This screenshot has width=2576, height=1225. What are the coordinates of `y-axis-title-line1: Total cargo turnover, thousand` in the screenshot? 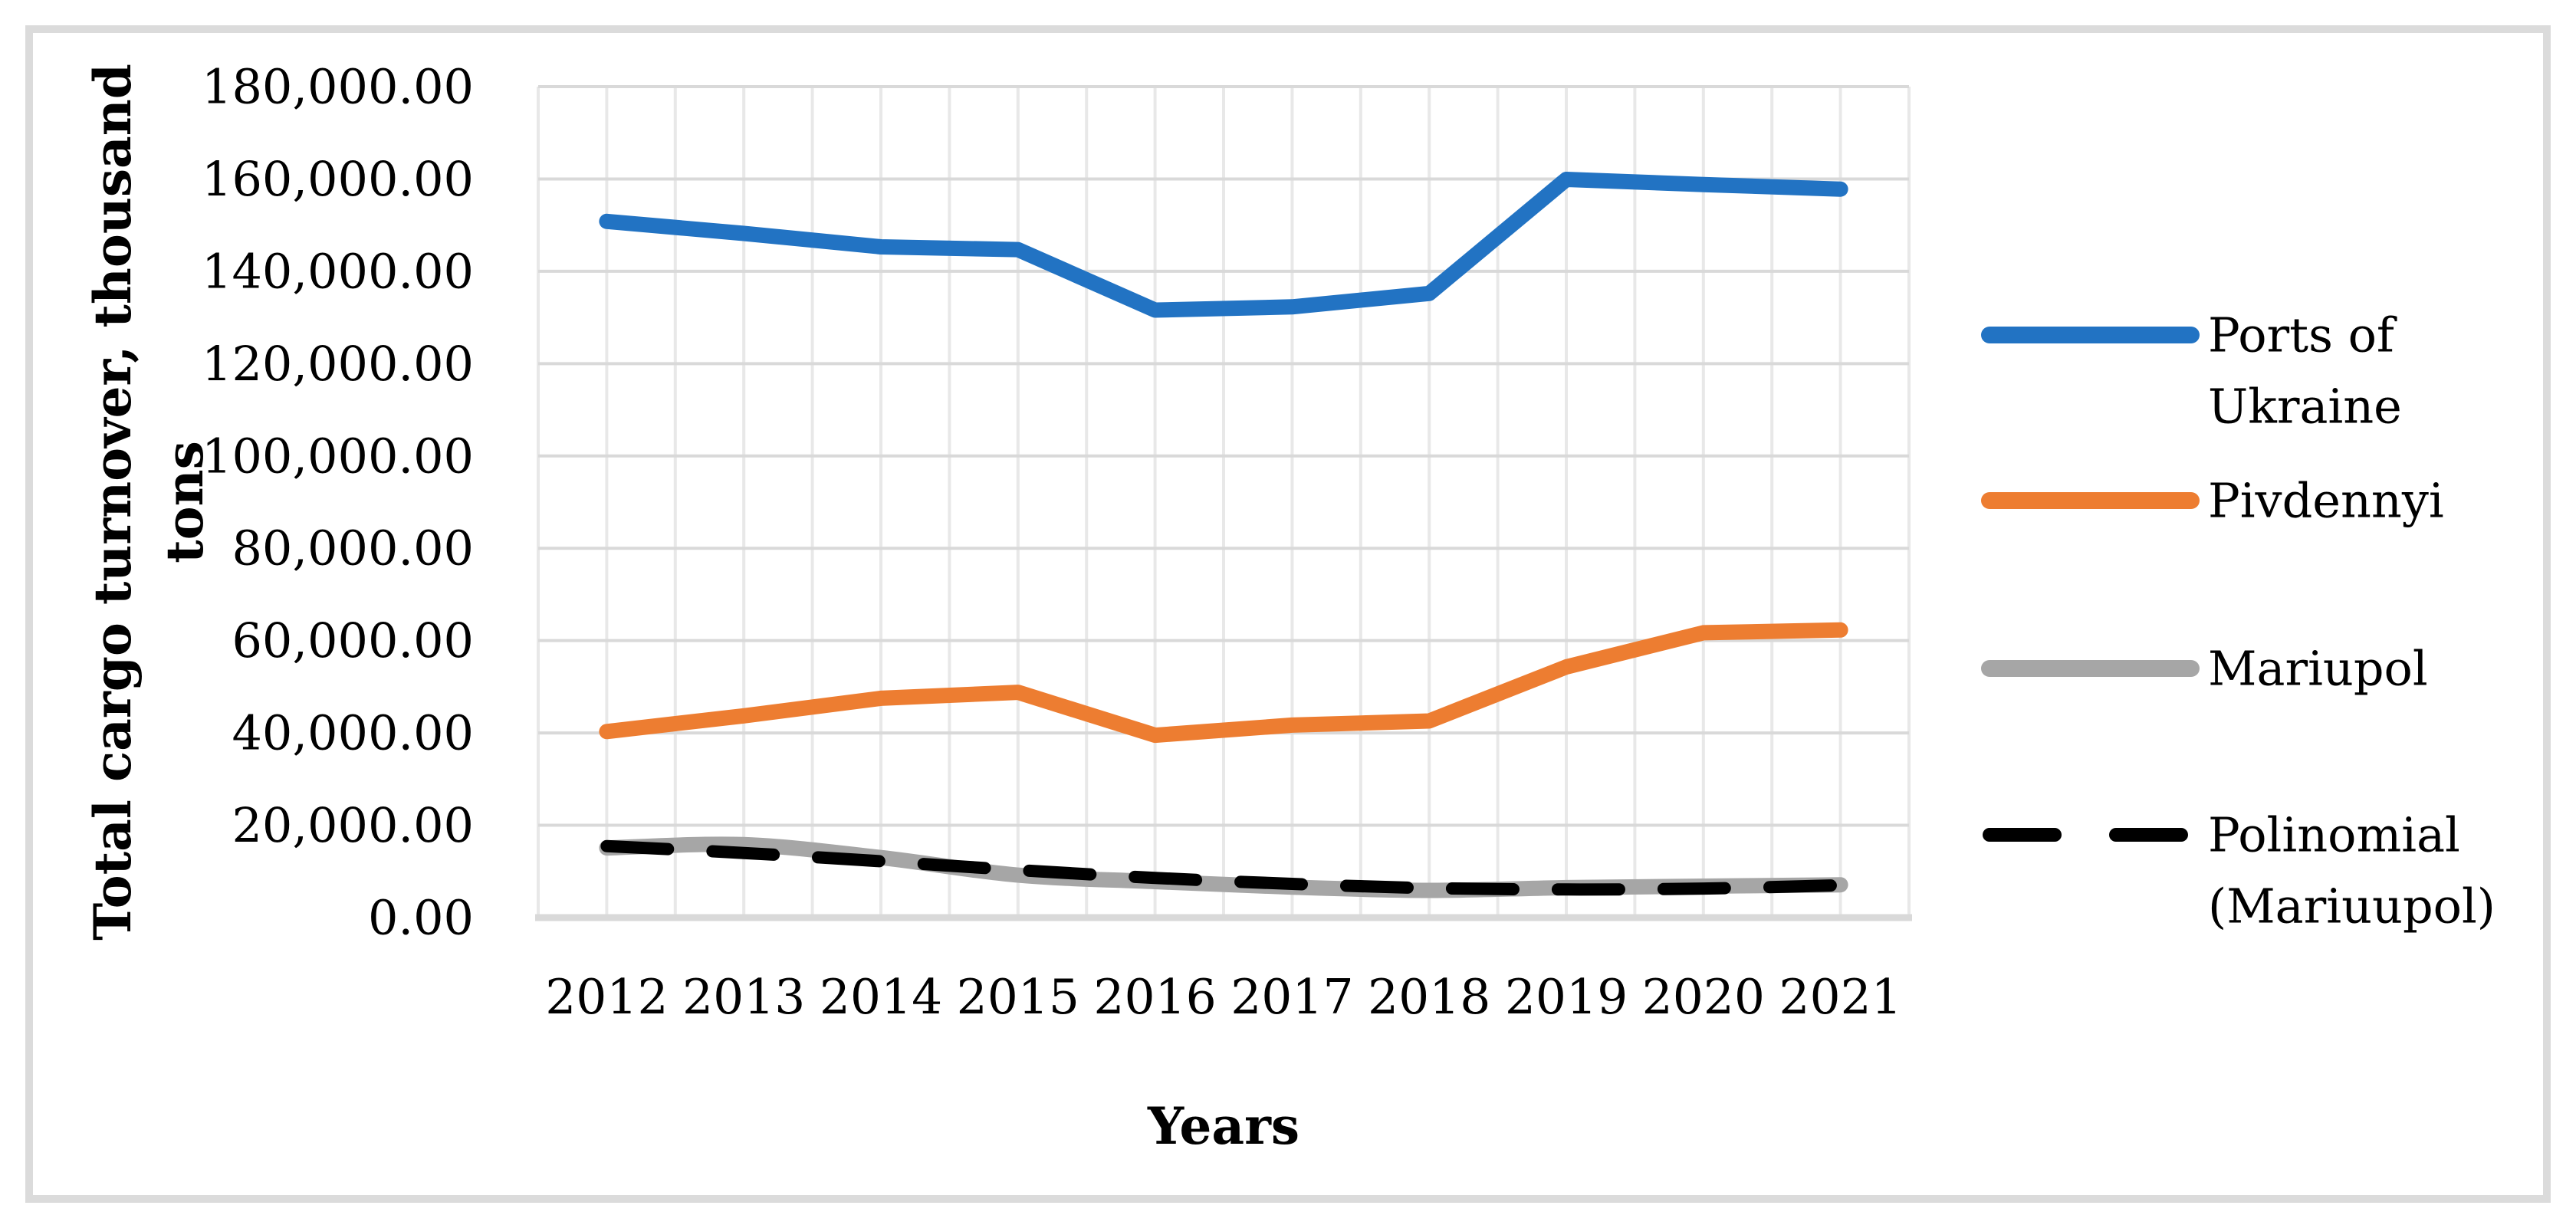 It's located at (113, 503).